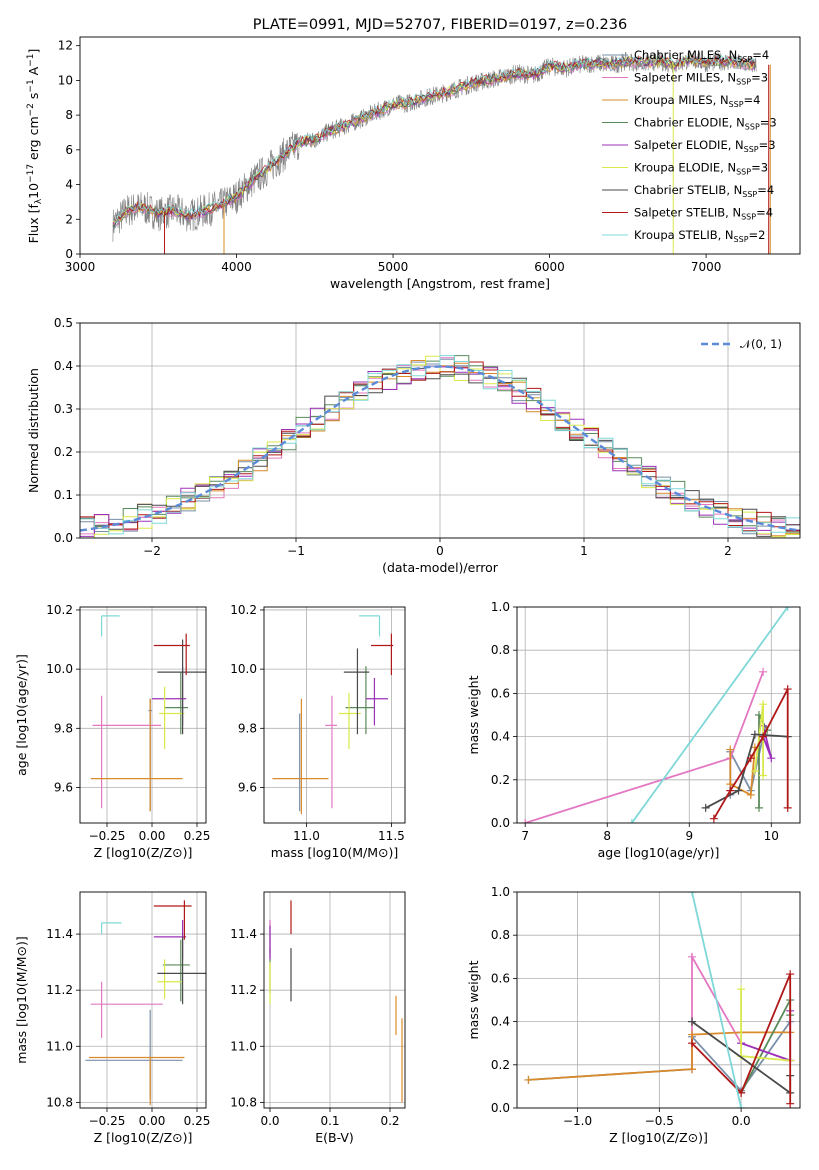  What do you see at coordinates (296, 551) in the screenshot?
I see `x-tick-label: −1` at bounding box center [296, 551].